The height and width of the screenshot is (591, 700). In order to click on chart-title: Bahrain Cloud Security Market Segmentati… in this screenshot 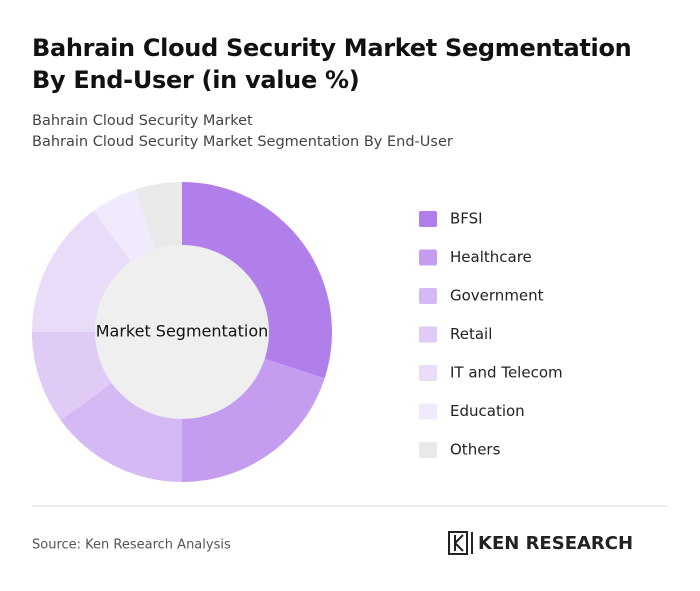, I will do `click(332, 64)`.